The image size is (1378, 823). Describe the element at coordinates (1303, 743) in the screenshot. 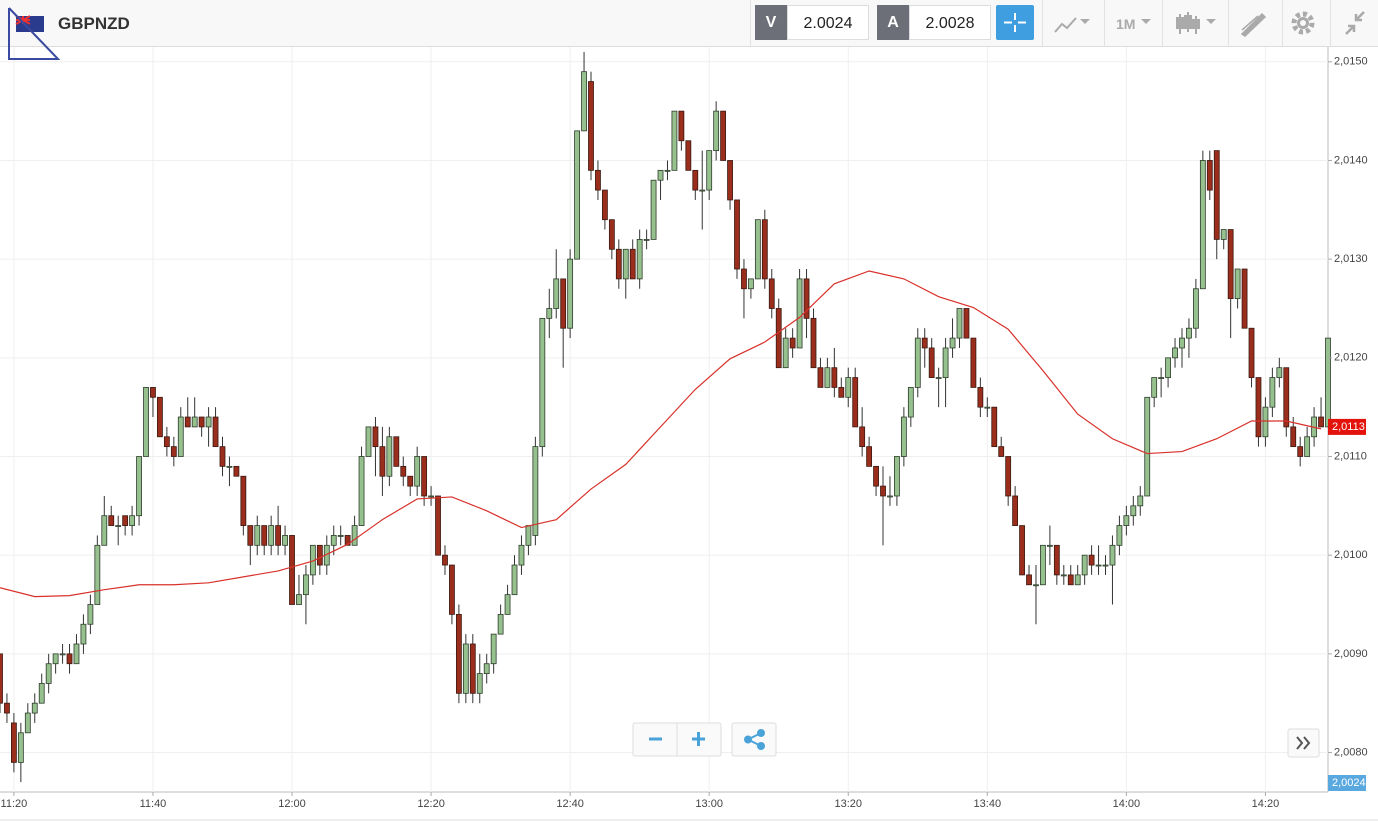

I see `scroll-right` at that location.